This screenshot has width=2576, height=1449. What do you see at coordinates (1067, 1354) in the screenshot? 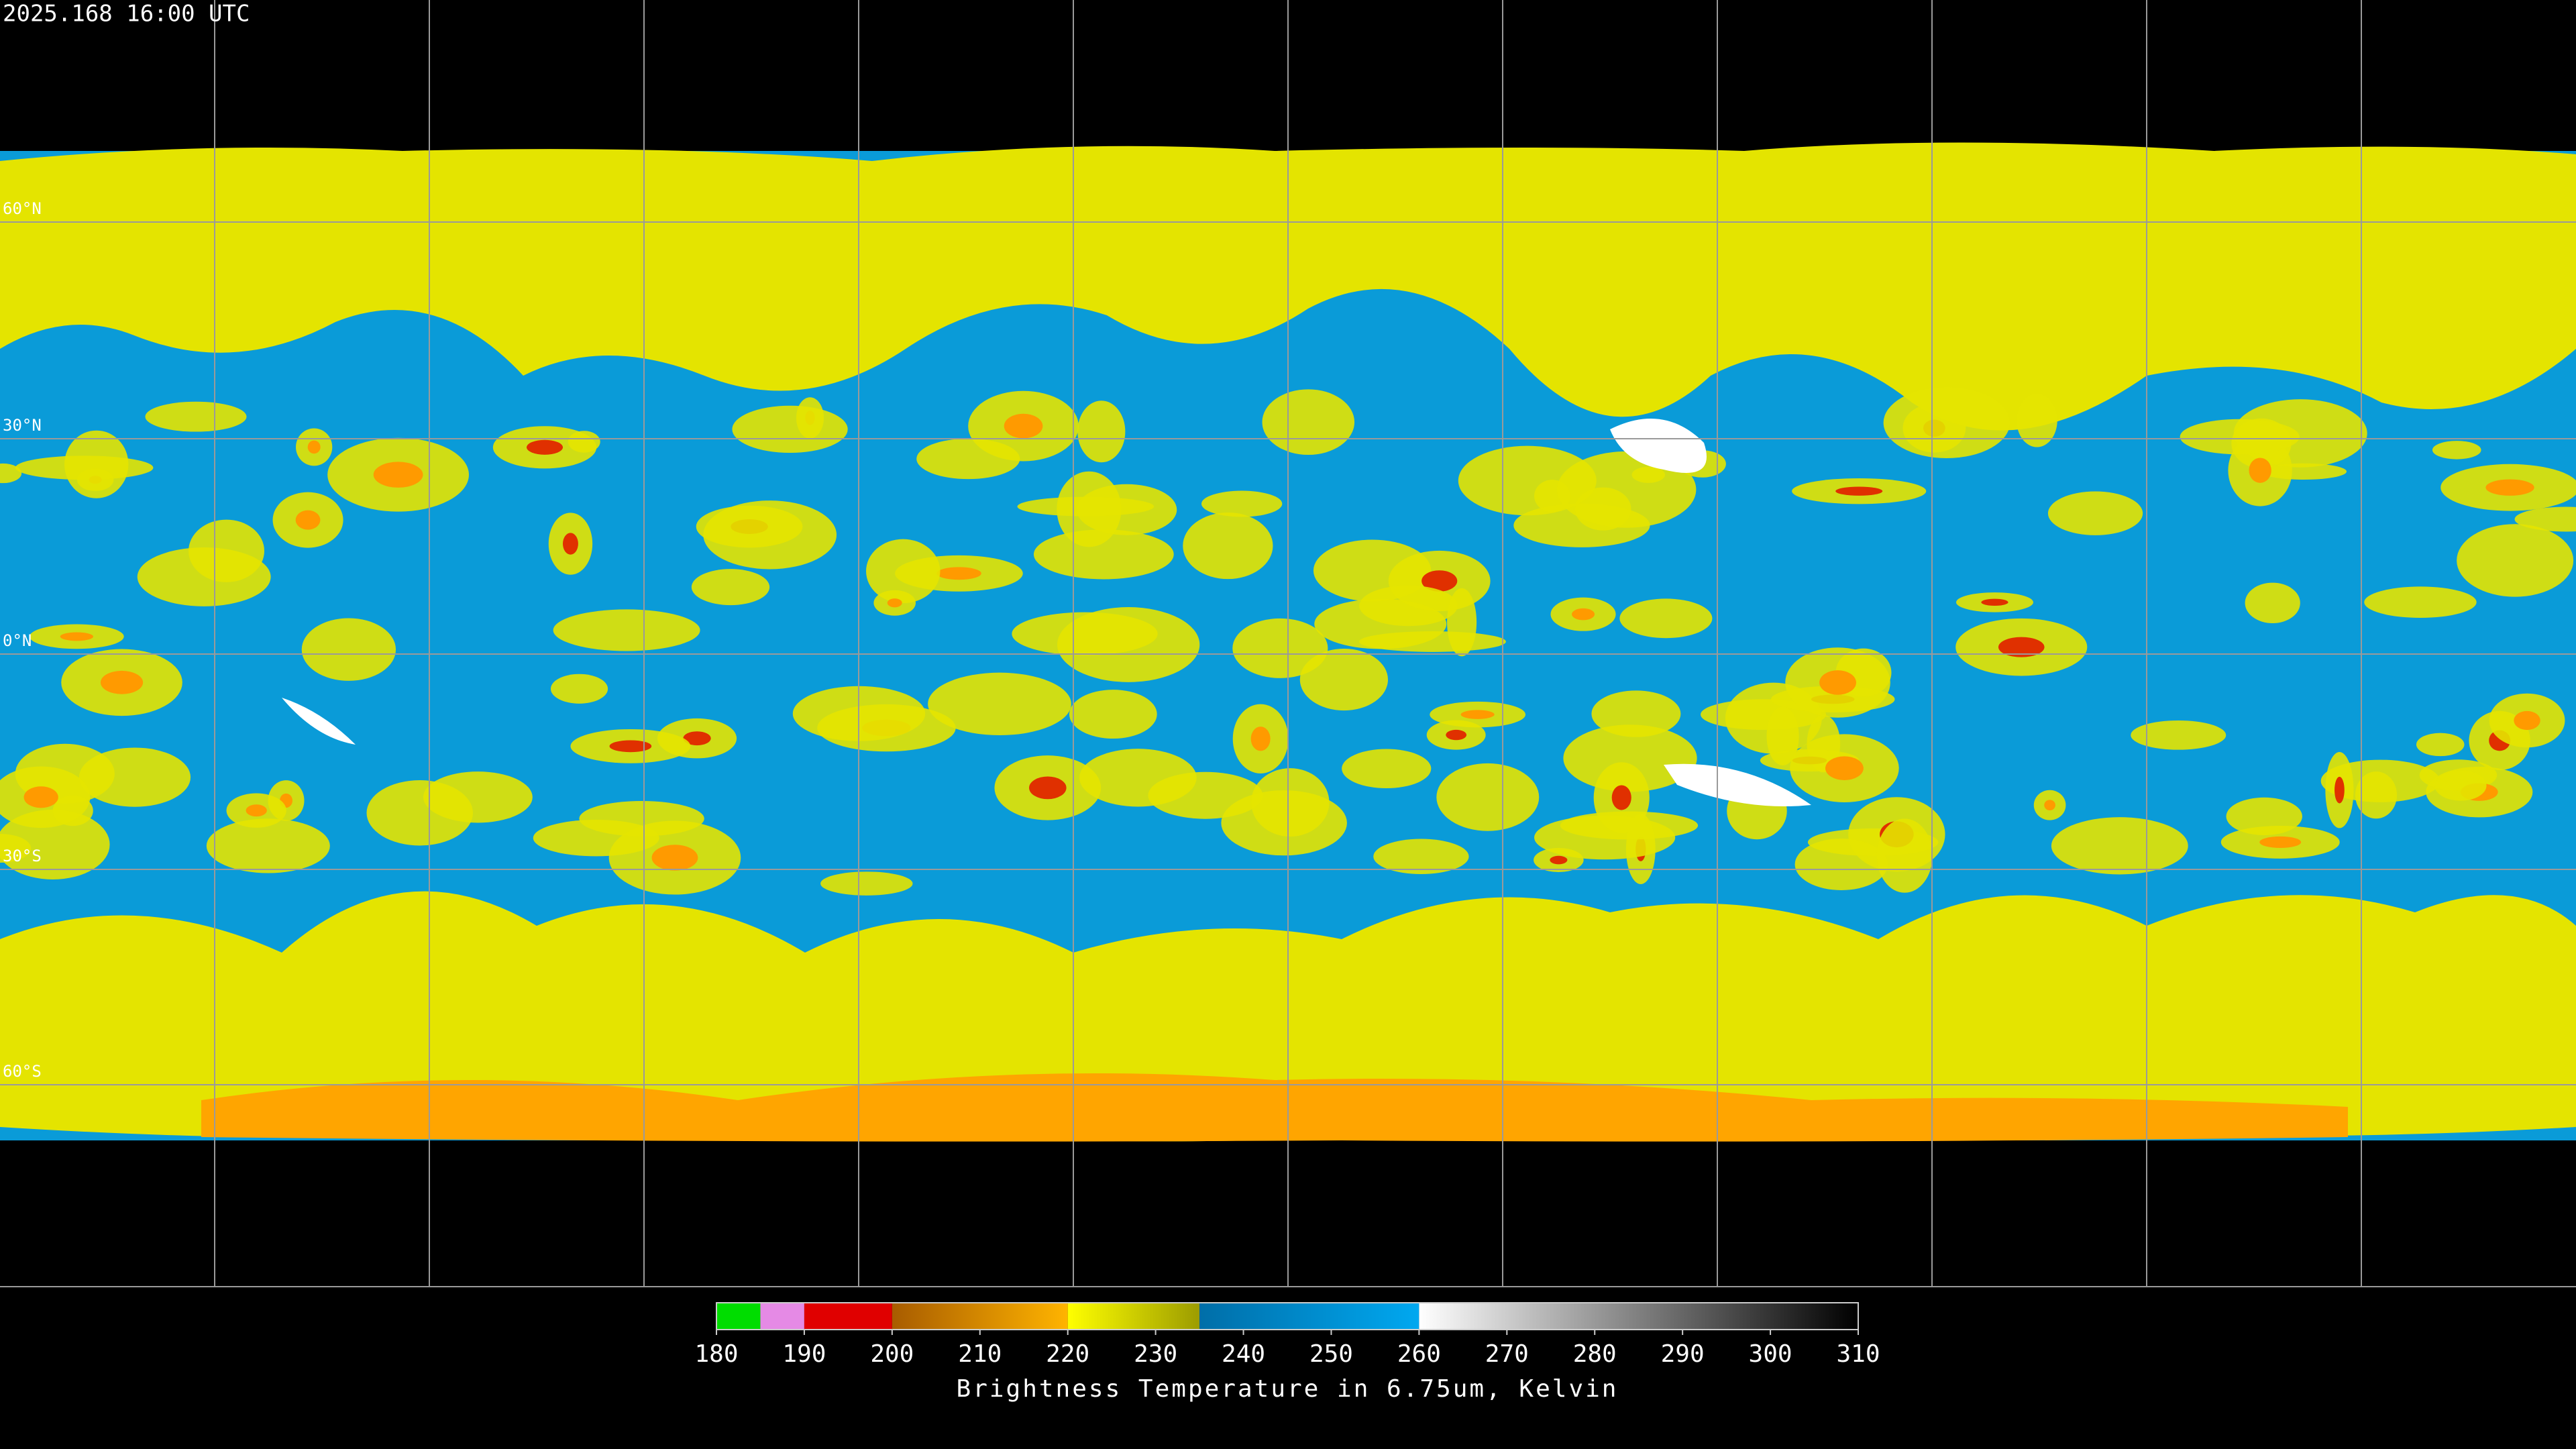
I see `colorbar-tick-label: 220` at bounding box center [1067, 1354].